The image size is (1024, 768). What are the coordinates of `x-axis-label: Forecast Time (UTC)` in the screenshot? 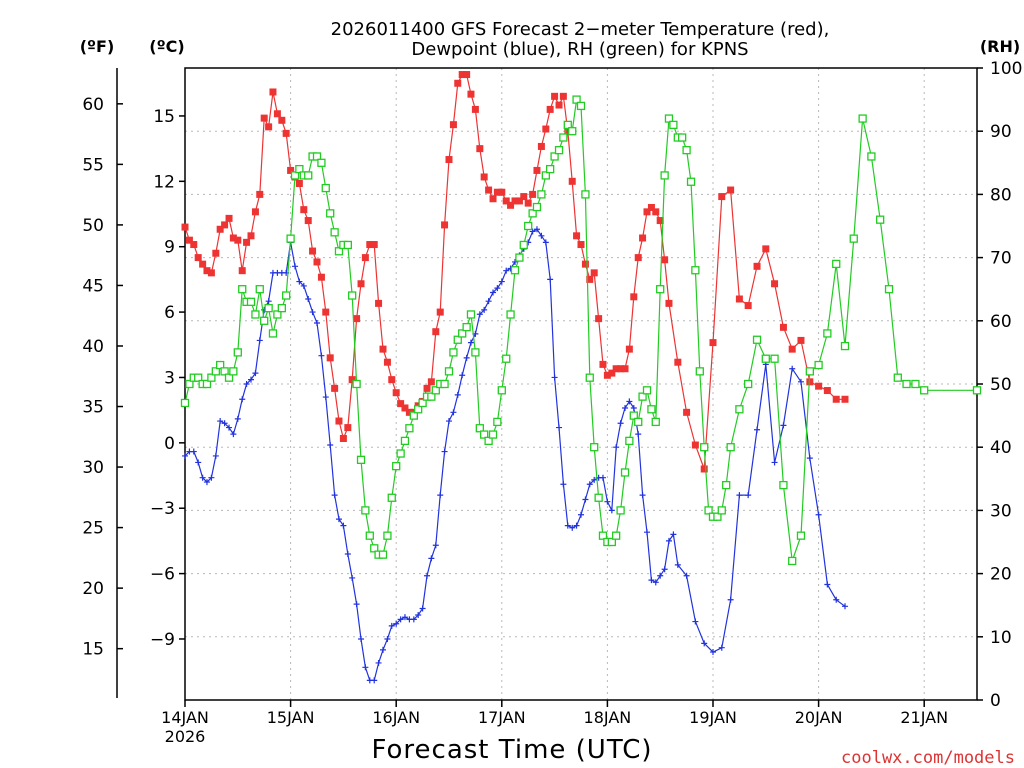 It's located at (511, 750).